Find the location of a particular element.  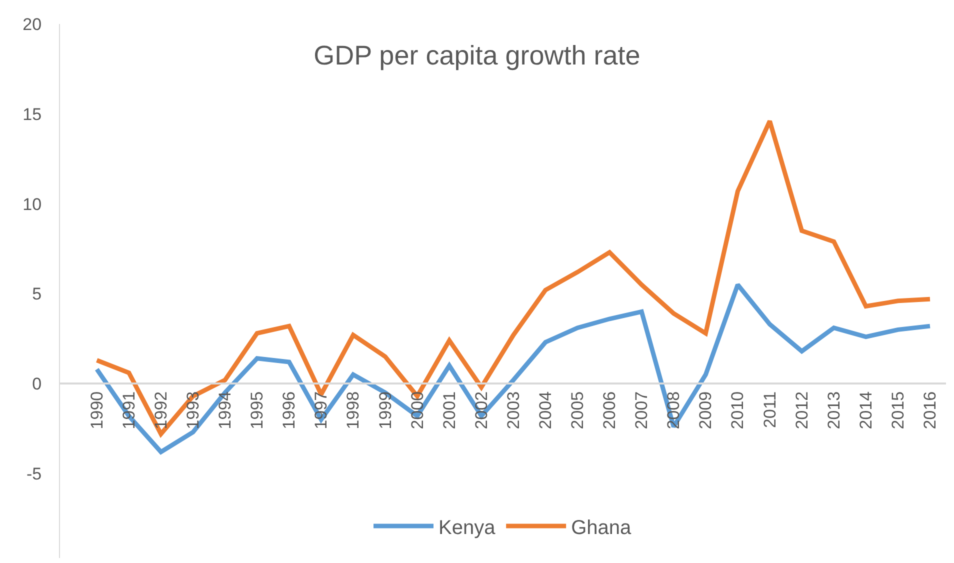

x-tick-label: 1993 is located at coordinates (193, 410).